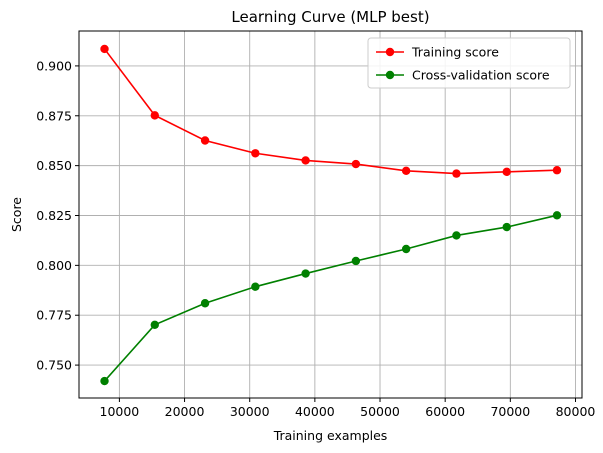  Describe the element at coordinates (120, 411) in the screenshot. I see `x-tick-label: 10000` at that location.